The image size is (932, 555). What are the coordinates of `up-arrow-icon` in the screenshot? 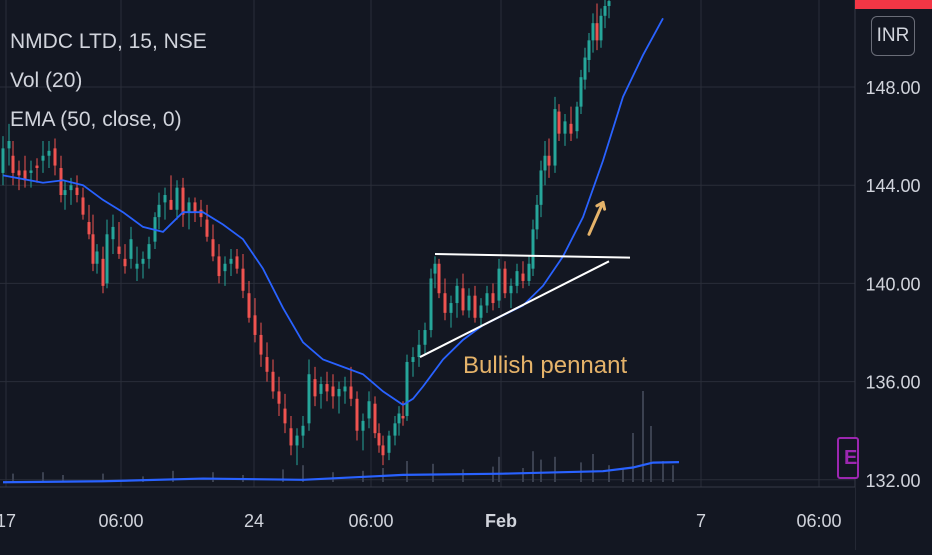 It's located at (597, 218).